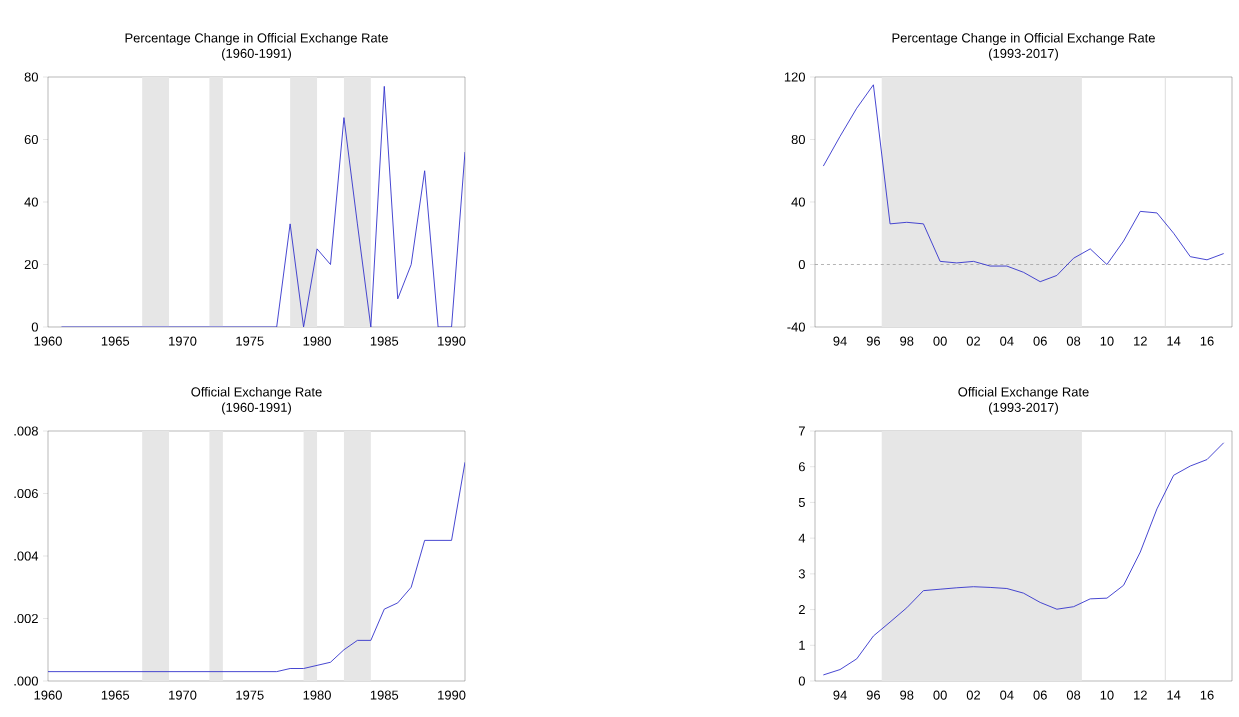 The height and width of the screenshot is (717, 1239). Describe the element at coordinates (796, 327) in the screenshot. I see `y-tick-label: -40` at that location.